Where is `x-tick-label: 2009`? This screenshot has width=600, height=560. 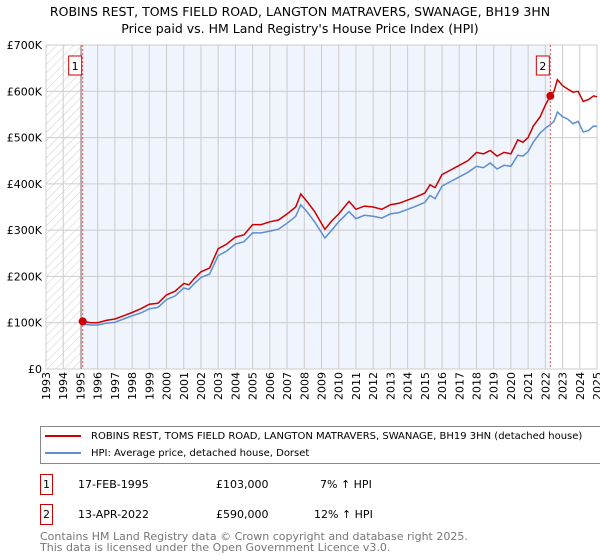 x-tick-label: 2009 is located at coordinates (322, 386).